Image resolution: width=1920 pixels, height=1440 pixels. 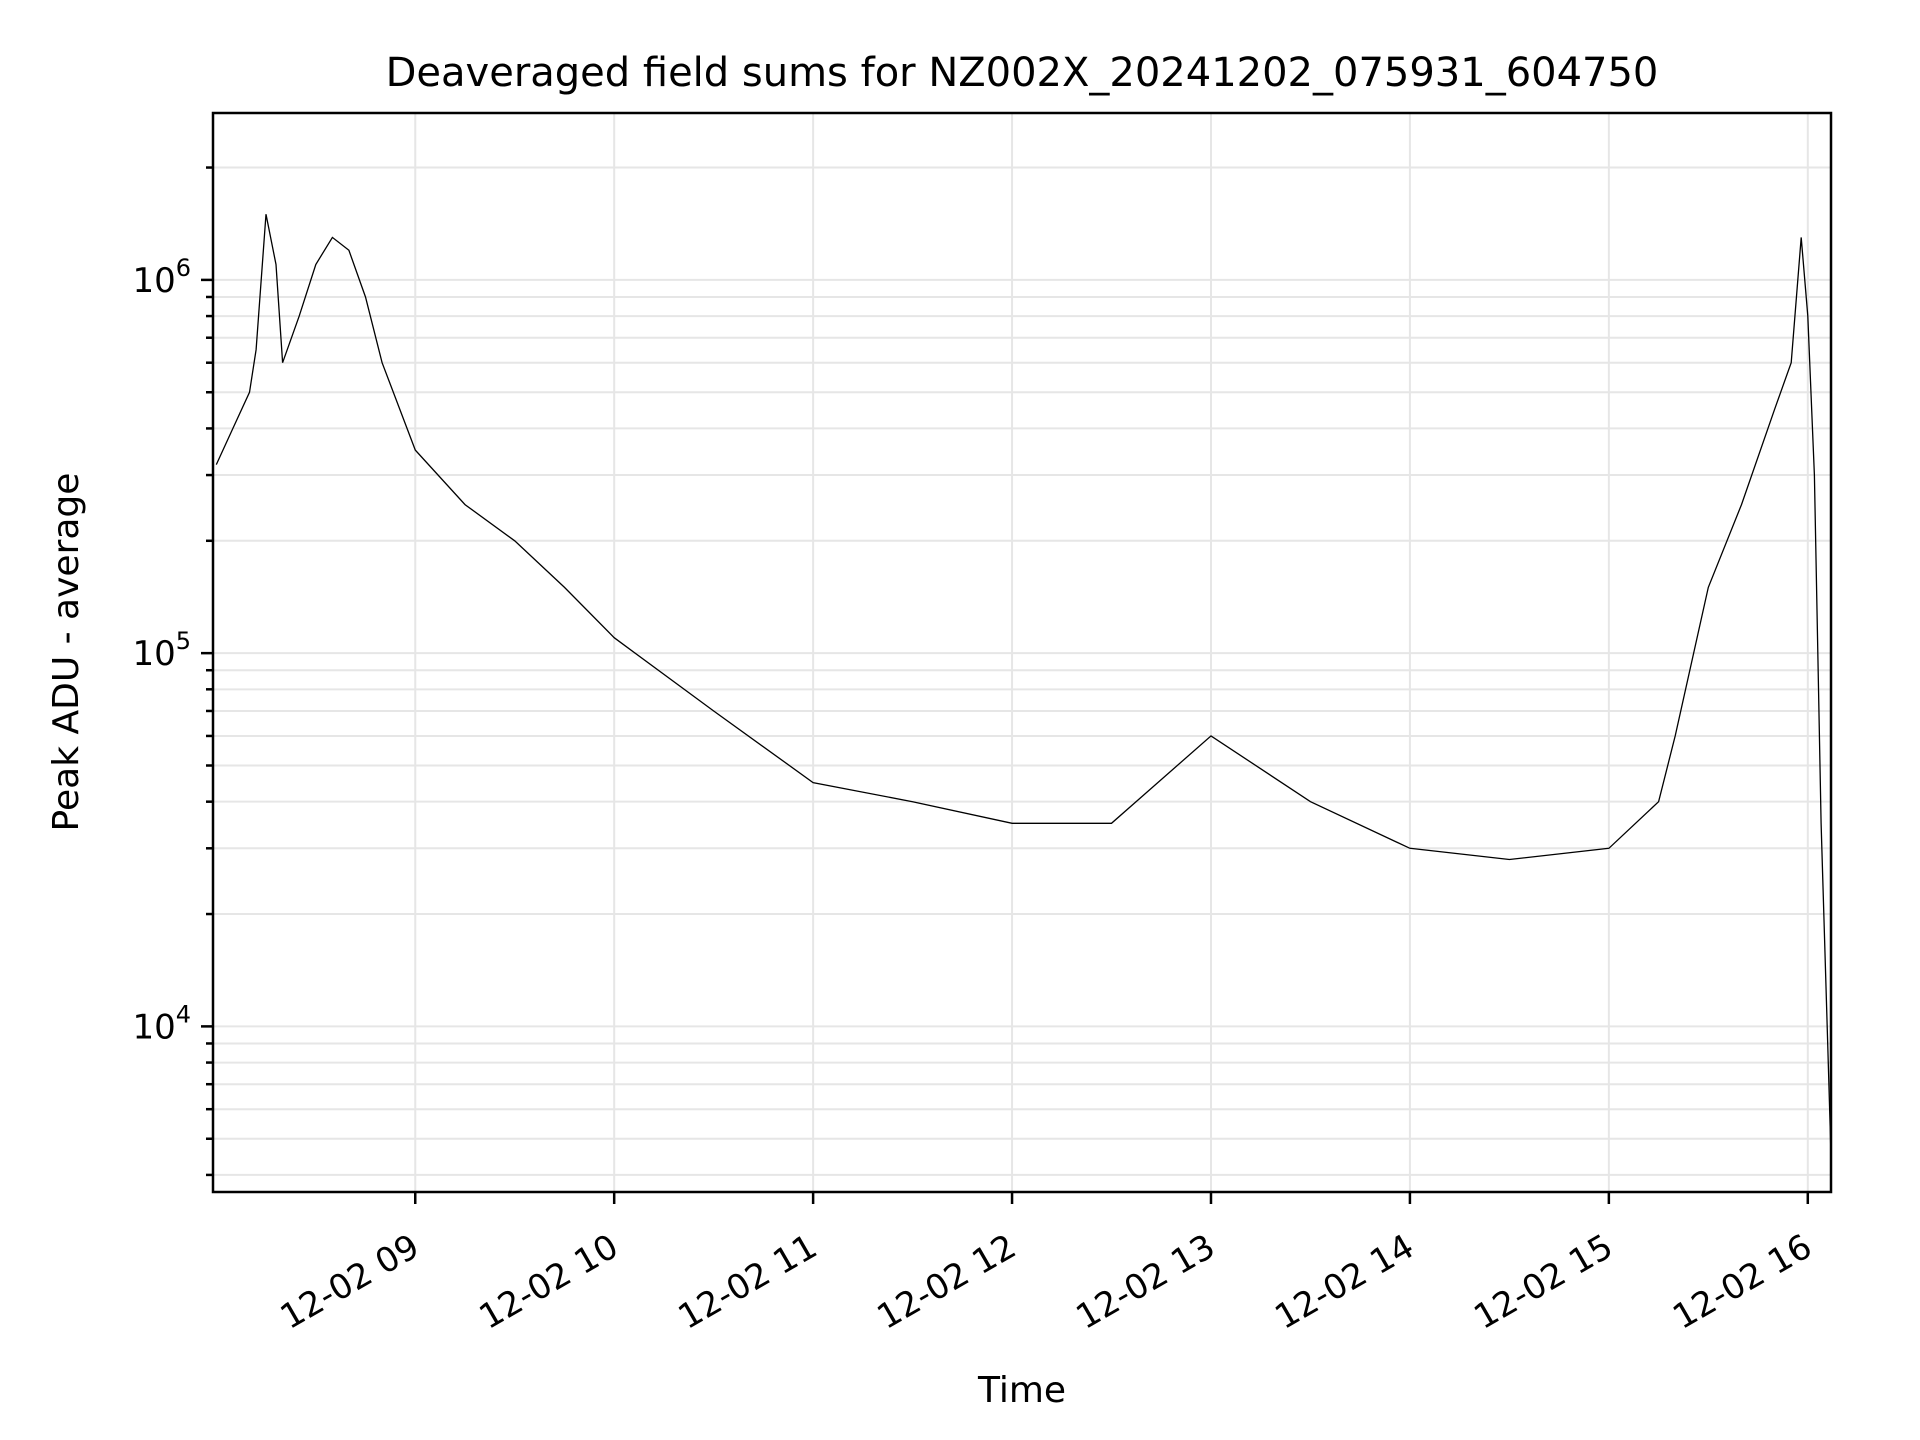 I want to click on y-tick-label: 10⁶, so click(x=161, y=277).